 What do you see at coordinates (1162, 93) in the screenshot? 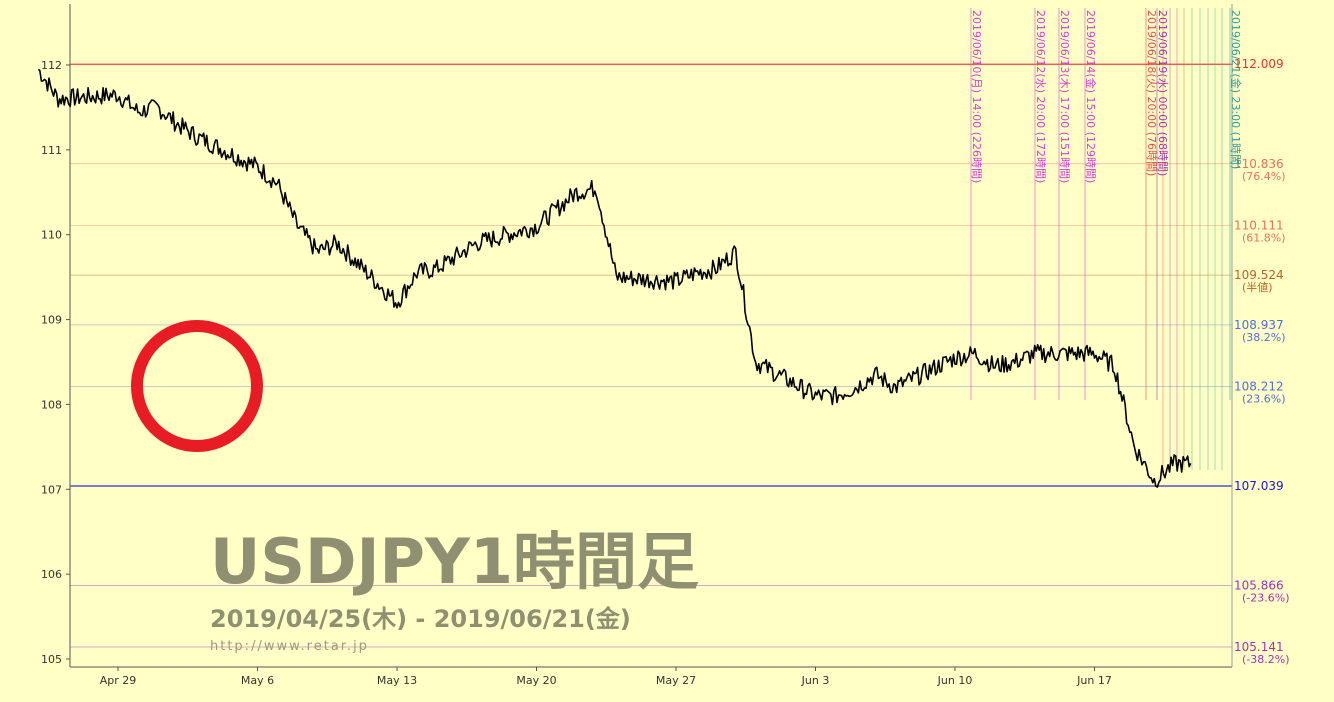
I see `time-marker-label: 2019/06/19(水) 00:00 (68時間)` at bounding box center [1162, 93].